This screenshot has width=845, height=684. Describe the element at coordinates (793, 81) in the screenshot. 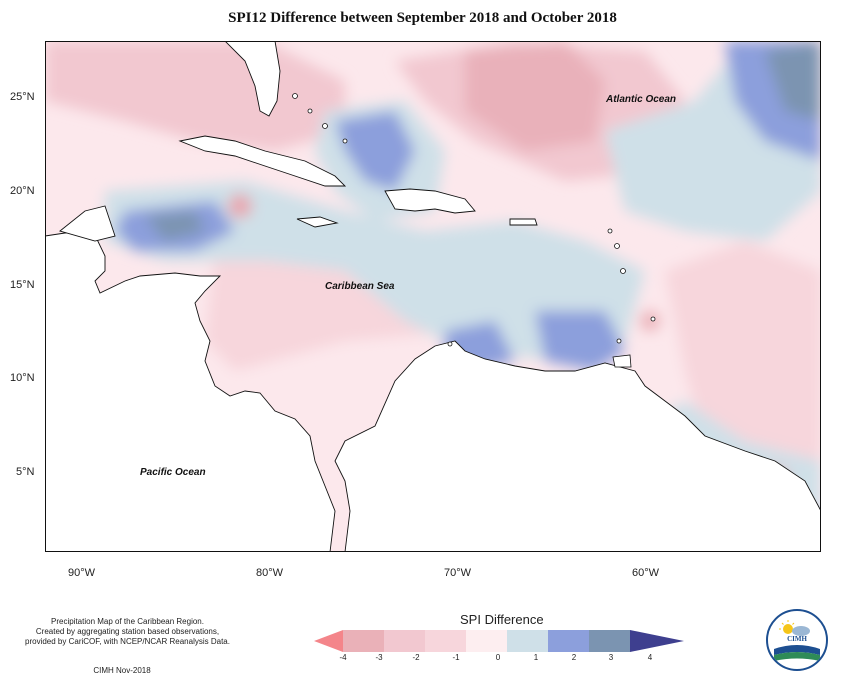

I see `field-pos-ne-core` at that location.